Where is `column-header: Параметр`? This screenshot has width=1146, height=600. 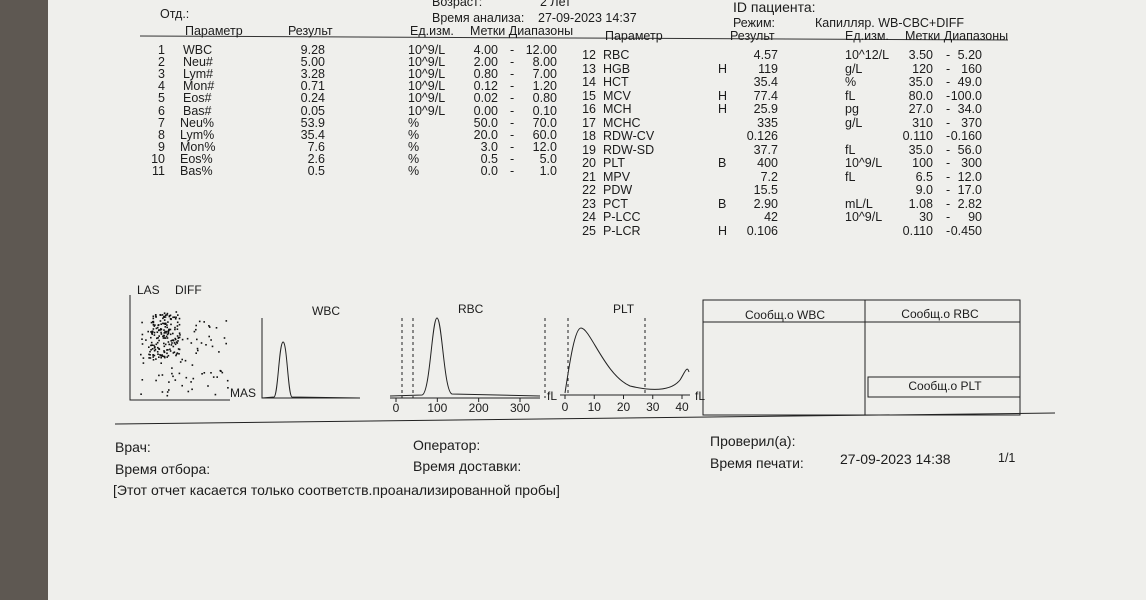
column-header: Параметр is located at coordinates (634, 36).